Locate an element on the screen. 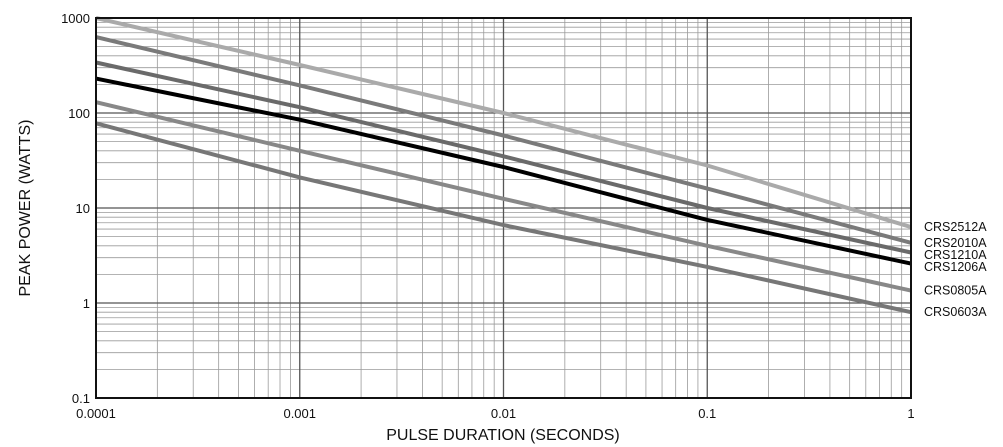 This screenshot has height=447, width=1003. y-tick-label: 1 is located at coordinates (86, 303).